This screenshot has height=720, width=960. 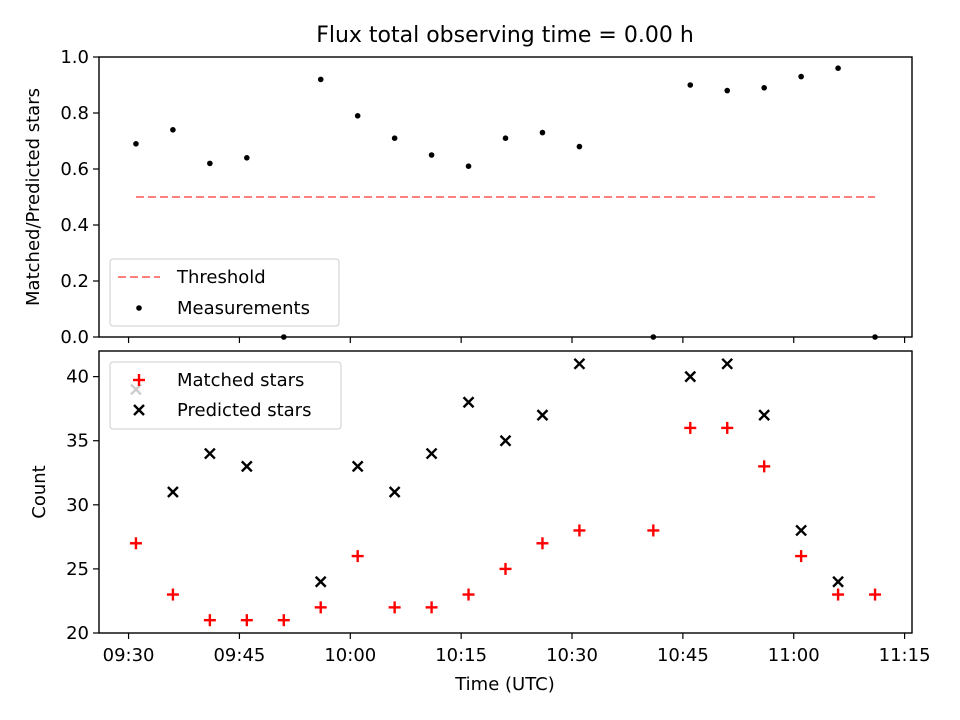 I want to click on legend-predicted-swatch, so click(x=139, y=410).